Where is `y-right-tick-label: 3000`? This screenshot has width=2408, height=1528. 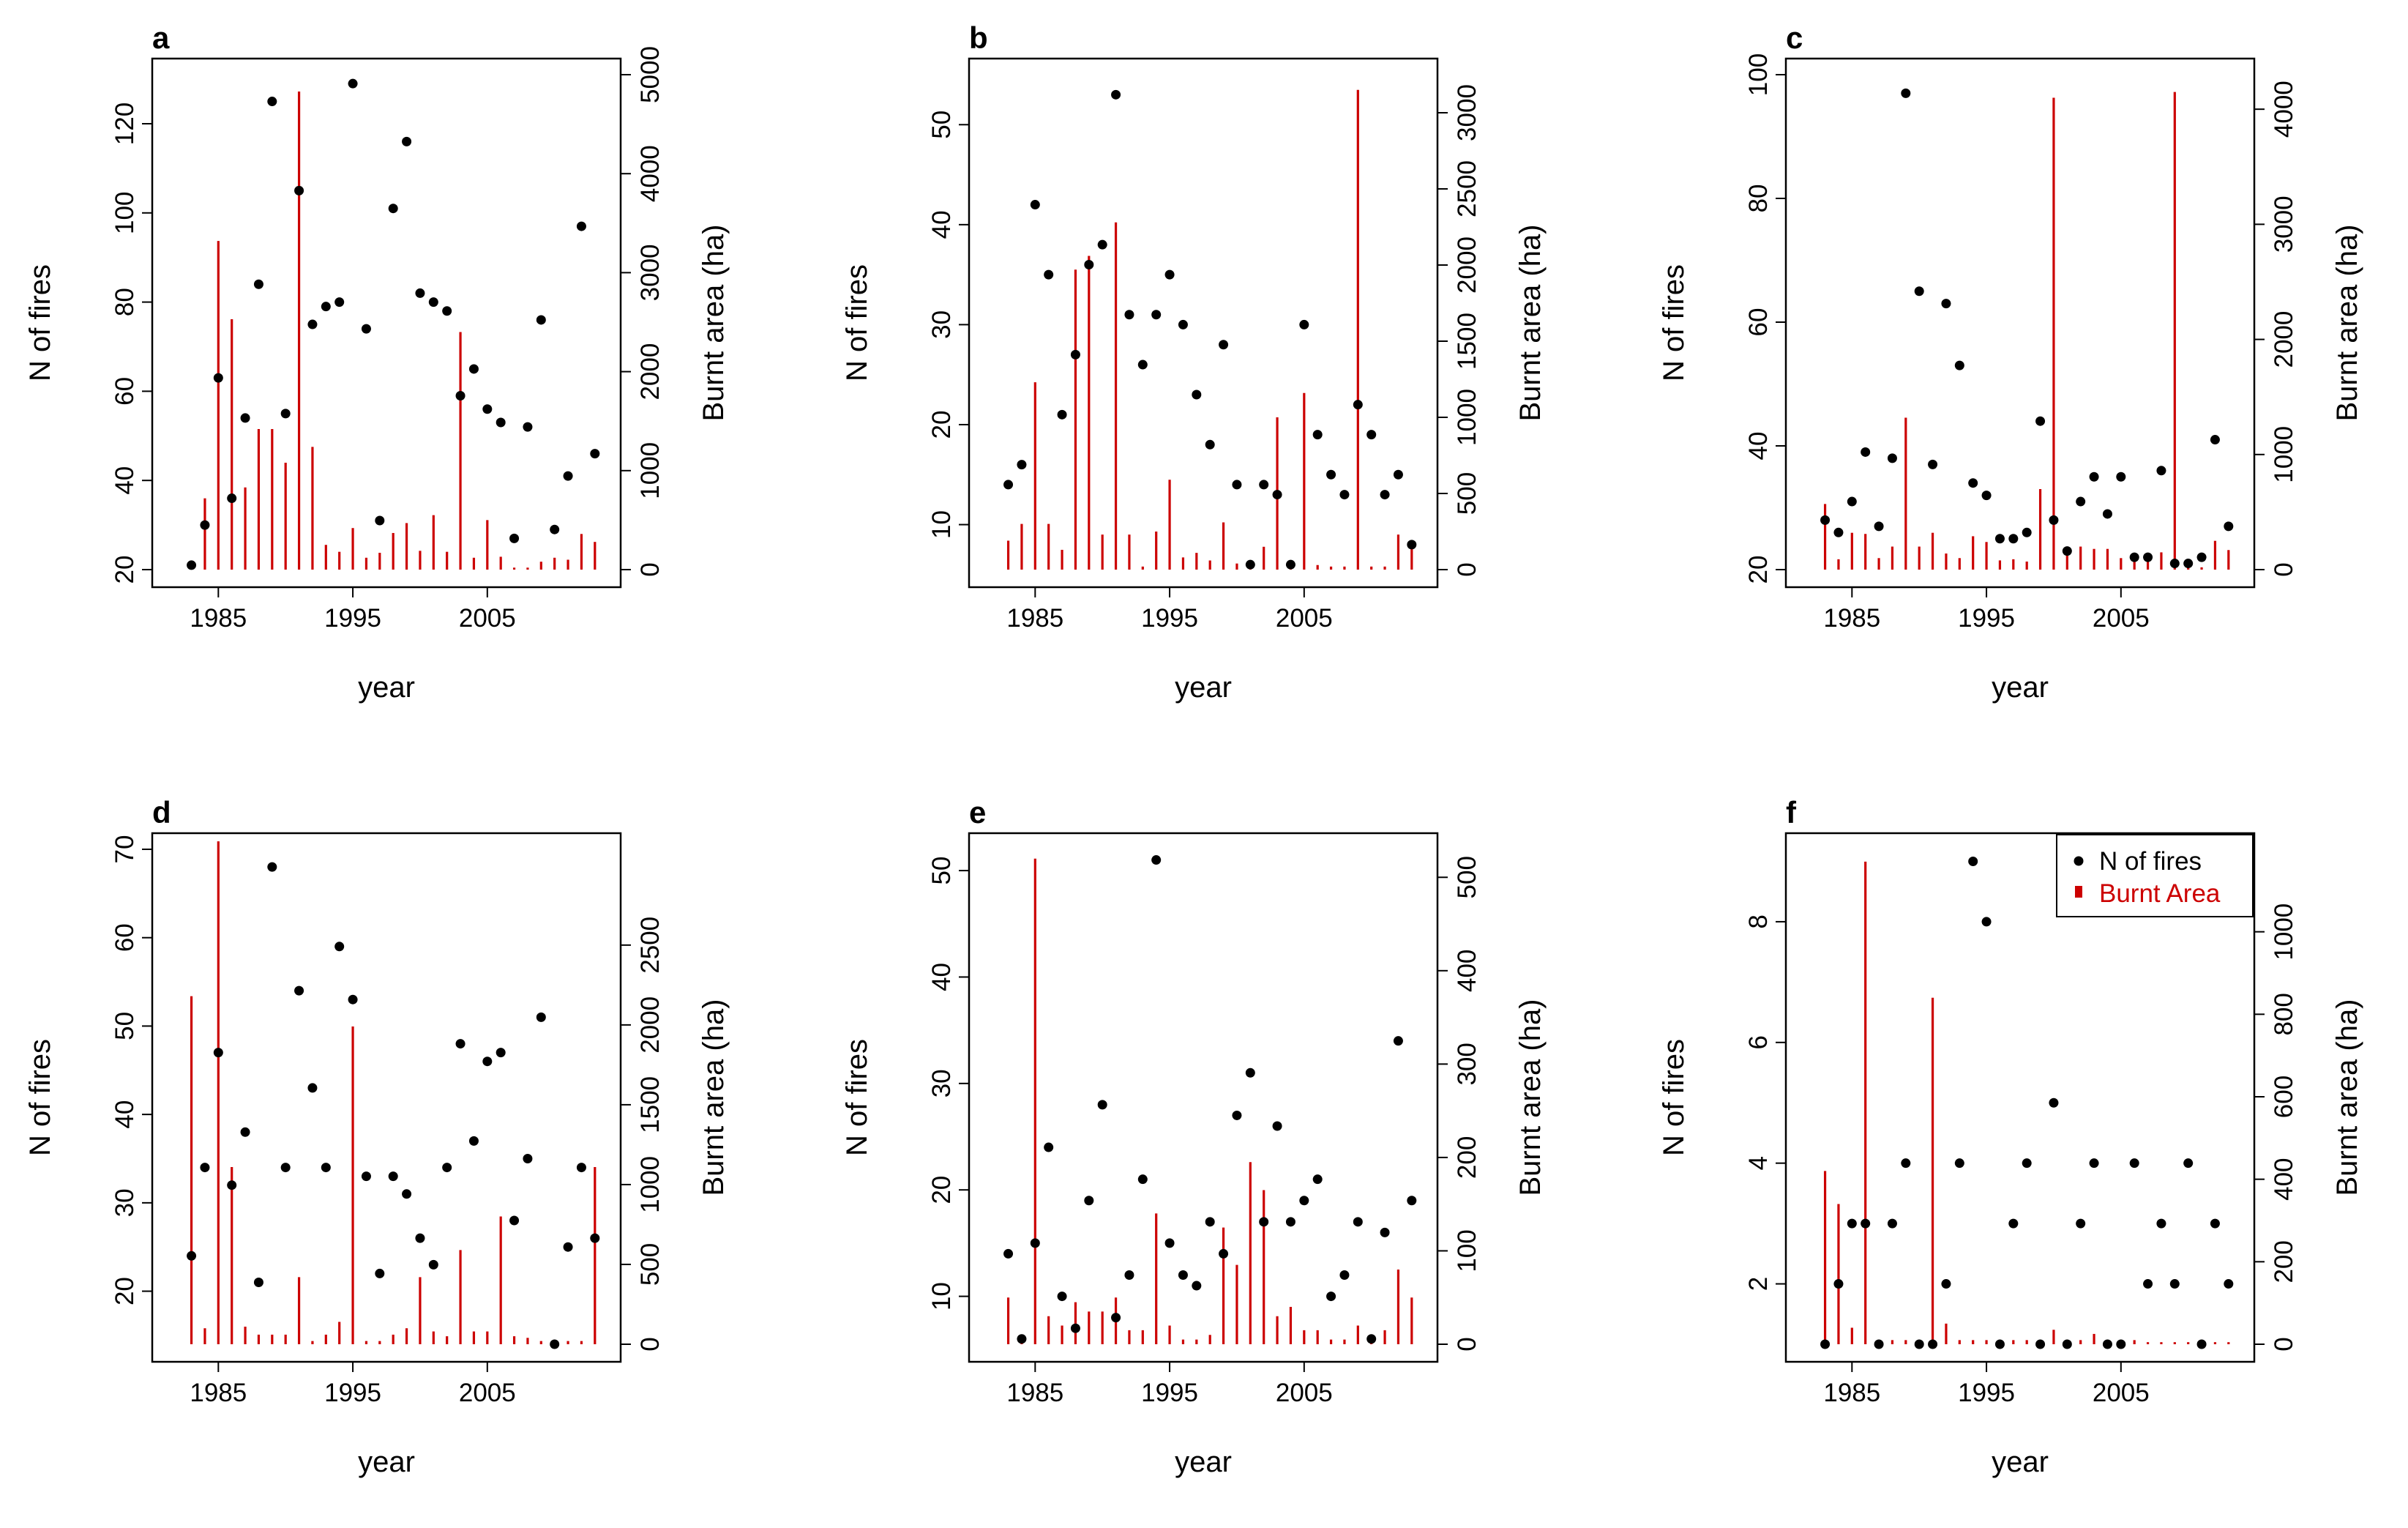
y-right-tick-label: 3000 is located at coordinates (2284, 224).